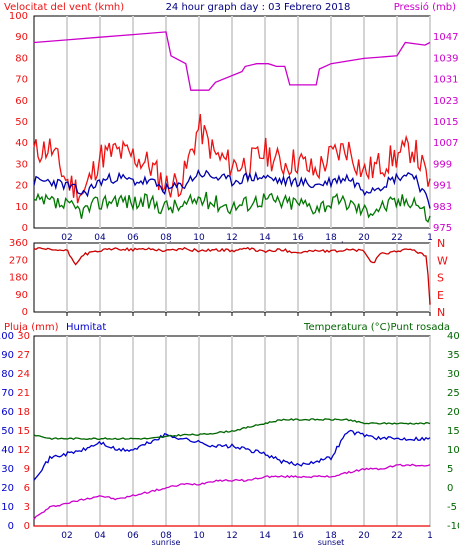 The image size is (459, 554). I want to click on p3-sunset-label: sunset, so click(331, 542).